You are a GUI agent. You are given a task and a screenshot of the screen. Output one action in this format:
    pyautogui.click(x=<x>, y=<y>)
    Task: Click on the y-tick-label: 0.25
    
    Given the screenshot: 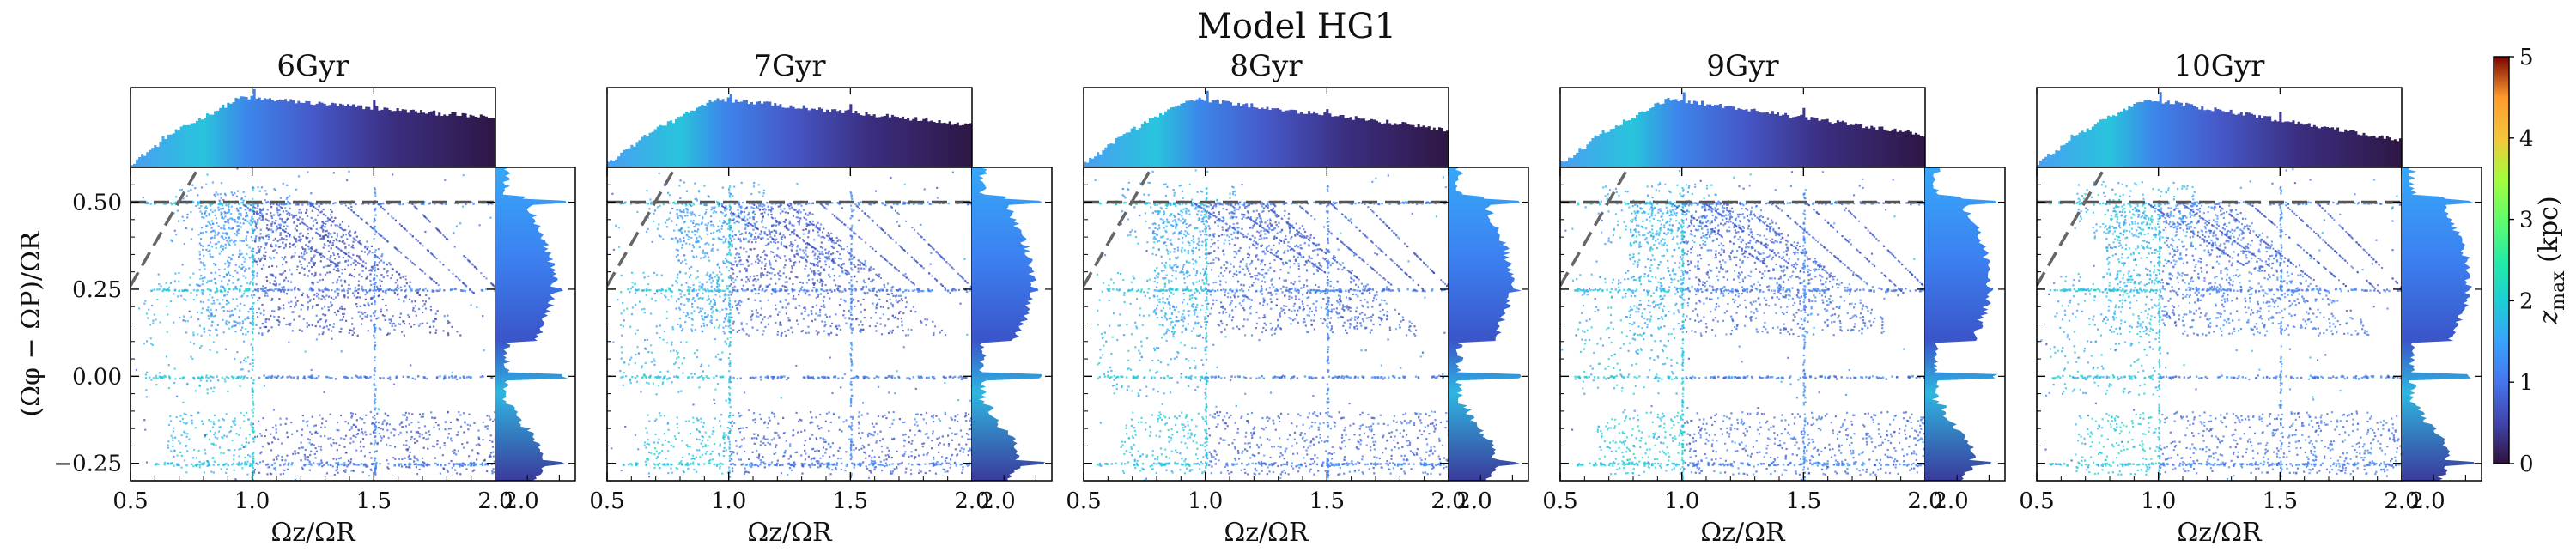 What is the action you would take?
    pyautogui.click(x=97, y=290)
    